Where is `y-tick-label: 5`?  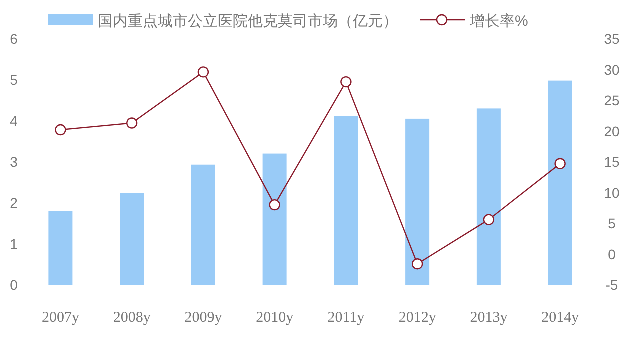 y-tick-label: 5 is located at coordinates (14, 80).